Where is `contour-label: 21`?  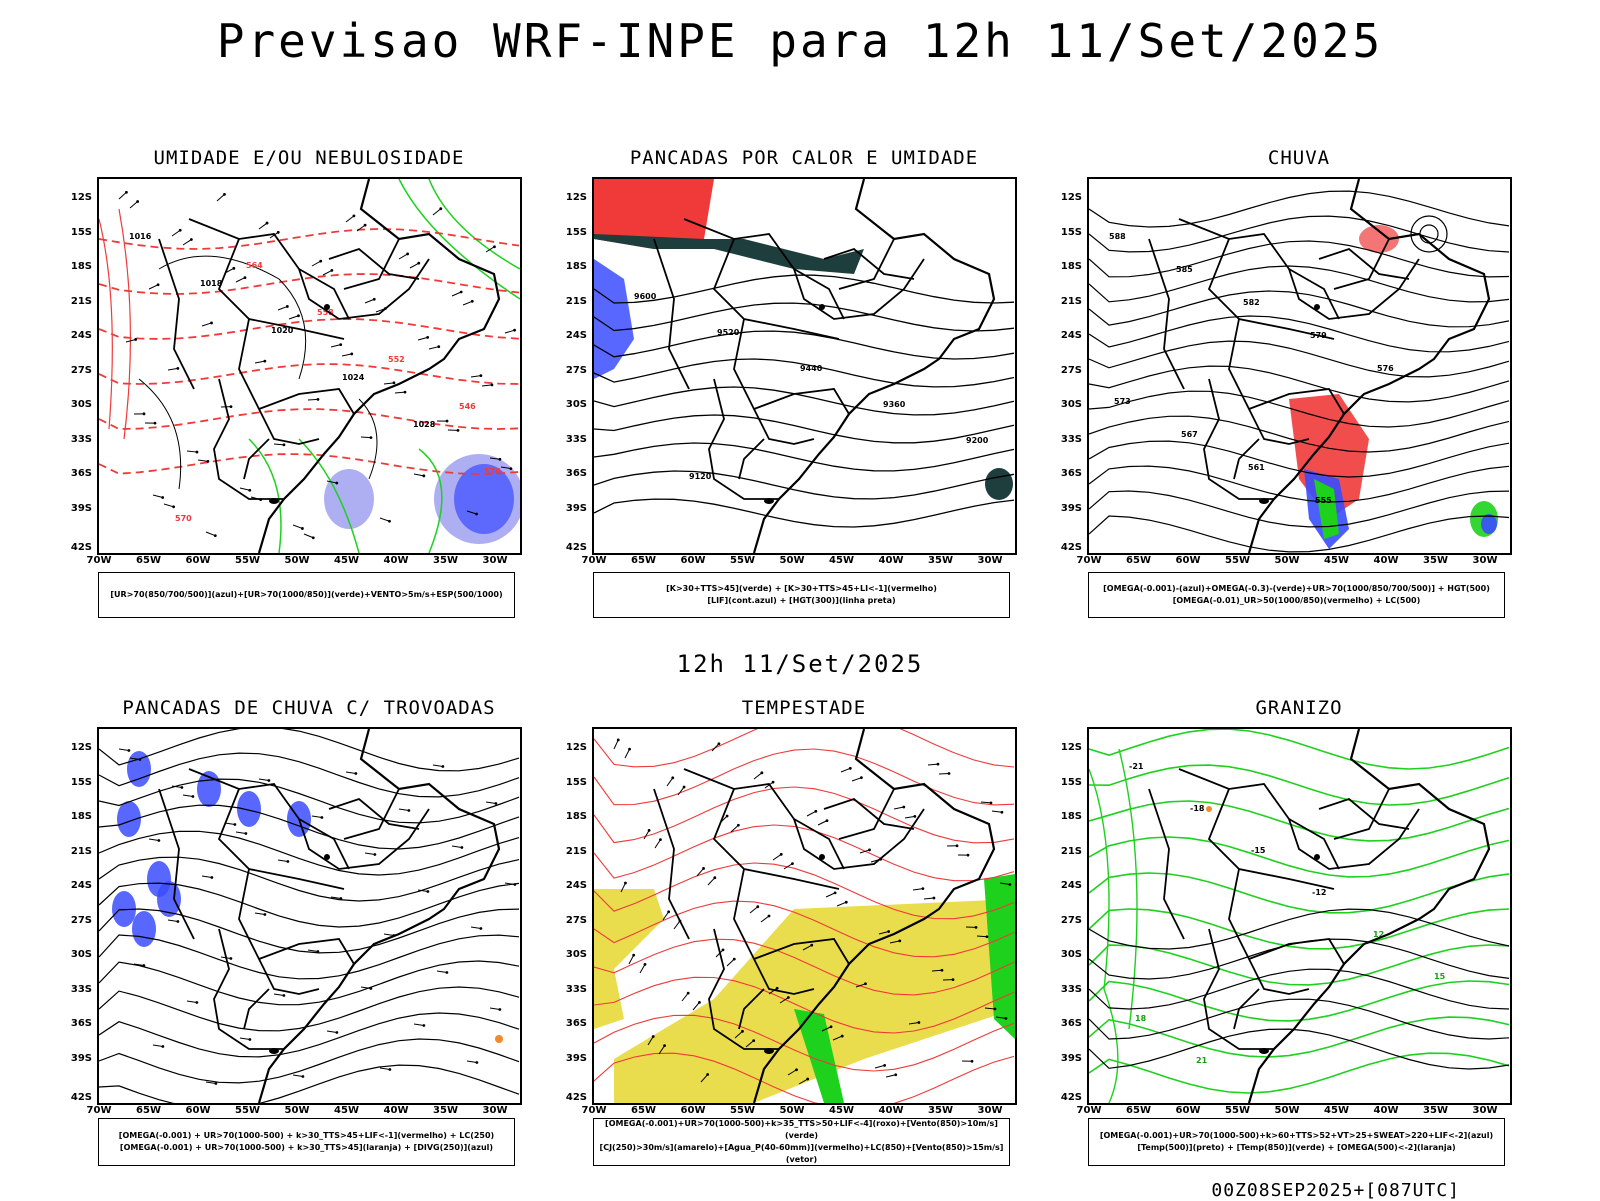
contour-label: 21 is located at coordinates (1202, 1060).